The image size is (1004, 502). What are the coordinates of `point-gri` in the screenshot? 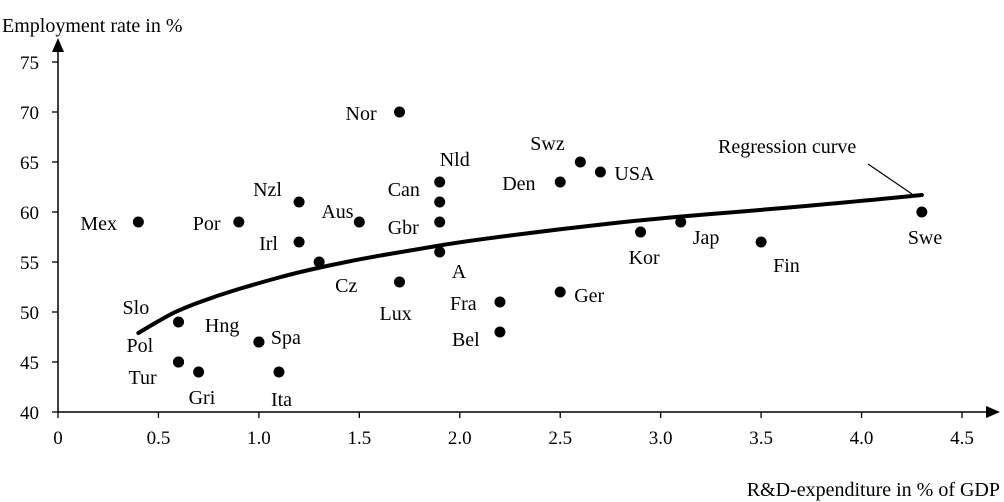 It's located at (199, 372).